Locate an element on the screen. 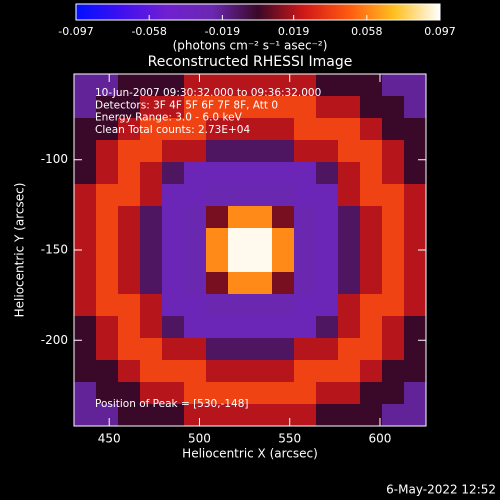 This screenshot has width=500, height=500. x-tick-label: 450 is located at coordinates (109, 439).